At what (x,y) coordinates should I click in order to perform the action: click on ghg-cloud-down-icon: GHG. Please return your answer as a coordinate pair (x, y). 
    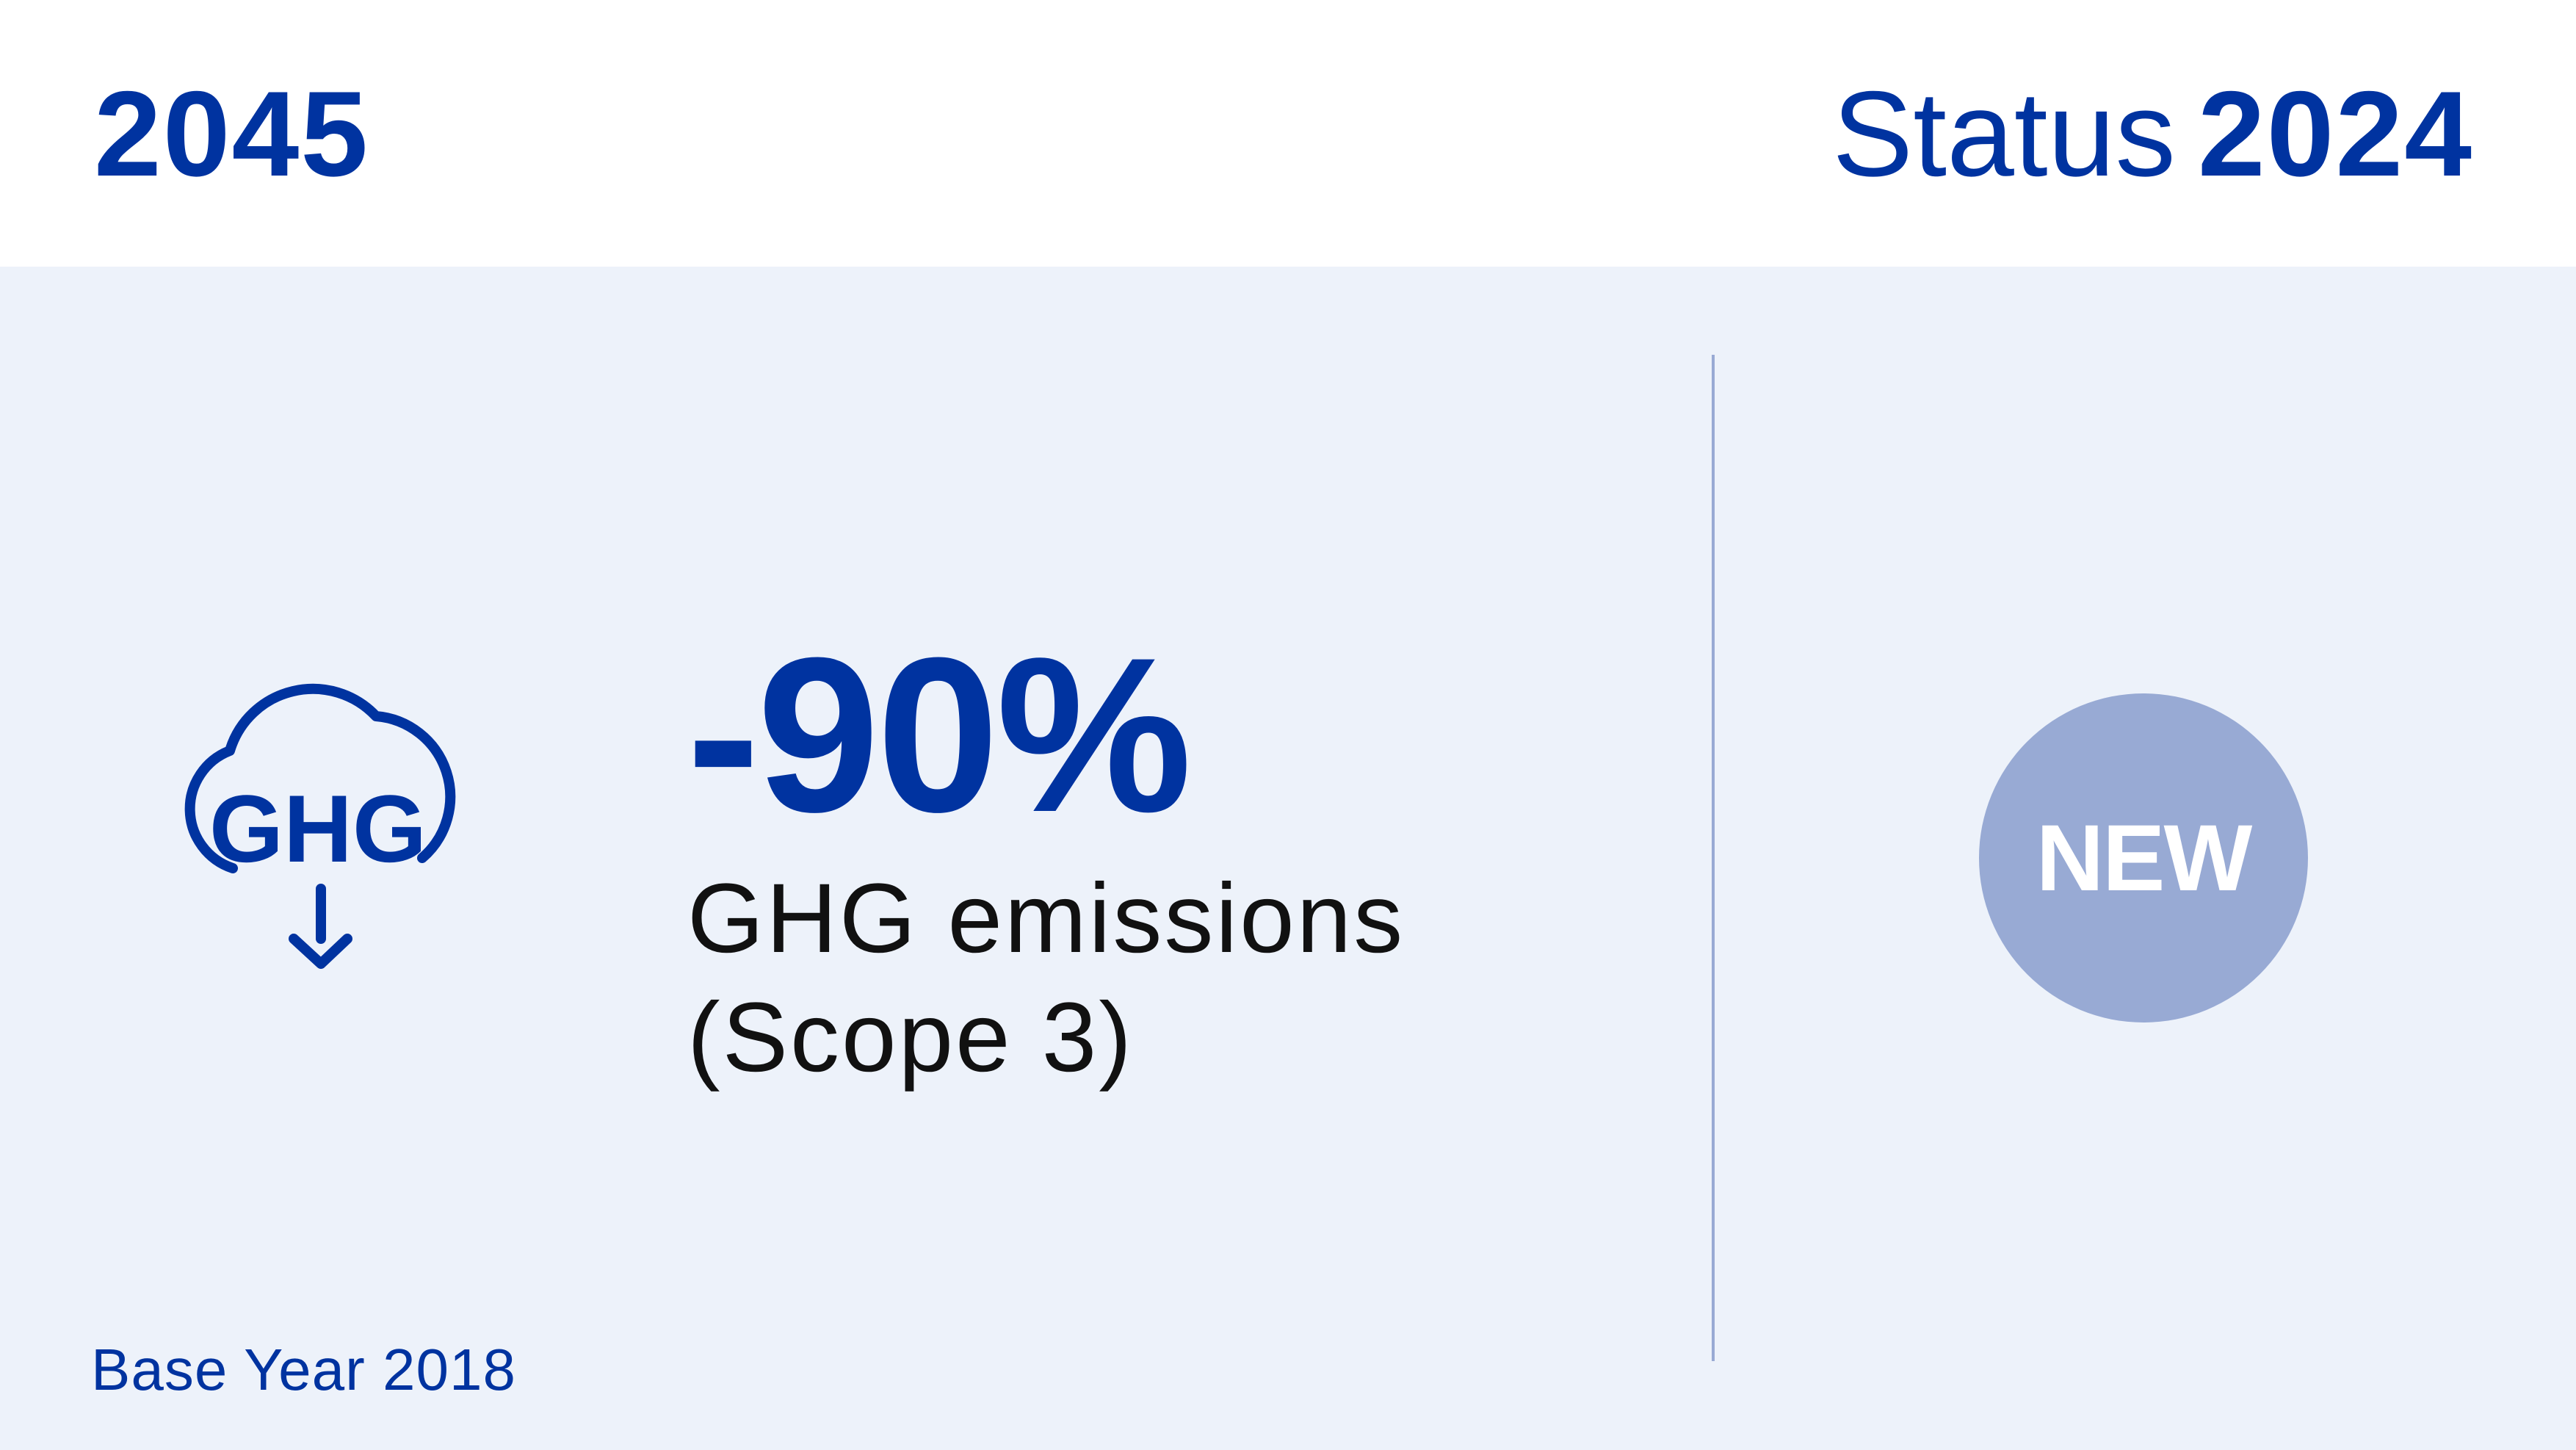
    Looking at the image, I should click on (320, 826).